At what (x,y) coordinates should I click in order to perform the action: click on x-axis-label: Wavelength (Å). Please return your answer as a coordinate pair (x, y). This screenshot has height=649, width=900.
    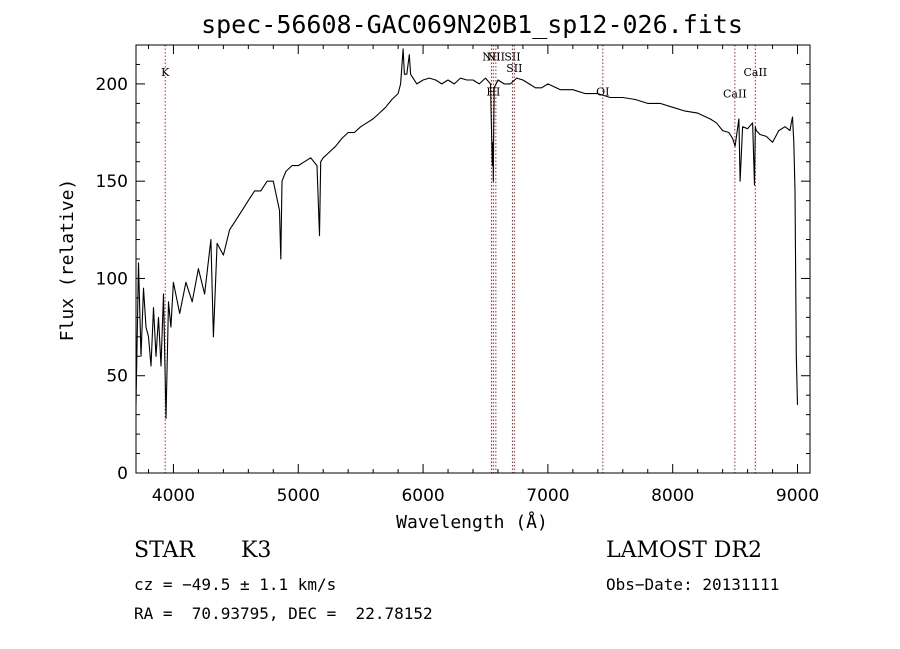
    Looking at the image, I should click on (472, 522).